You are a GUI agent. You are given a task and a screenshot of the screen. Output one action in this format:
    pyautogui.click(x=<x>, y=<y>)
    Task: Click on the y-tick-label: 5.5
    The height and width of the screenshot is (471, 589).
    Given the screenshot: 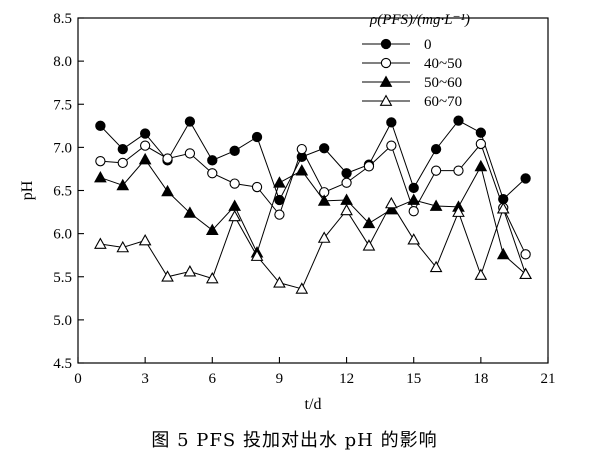 What is the action you would take?
    pyautogui.click(x=62, y=278)
    